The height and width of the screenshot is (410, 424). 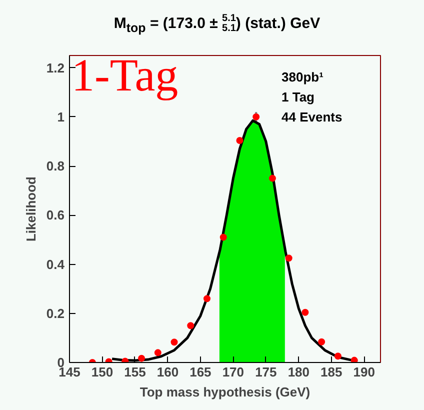 I want to click on annotation: 1 Tag, so click(x=298, y=97).